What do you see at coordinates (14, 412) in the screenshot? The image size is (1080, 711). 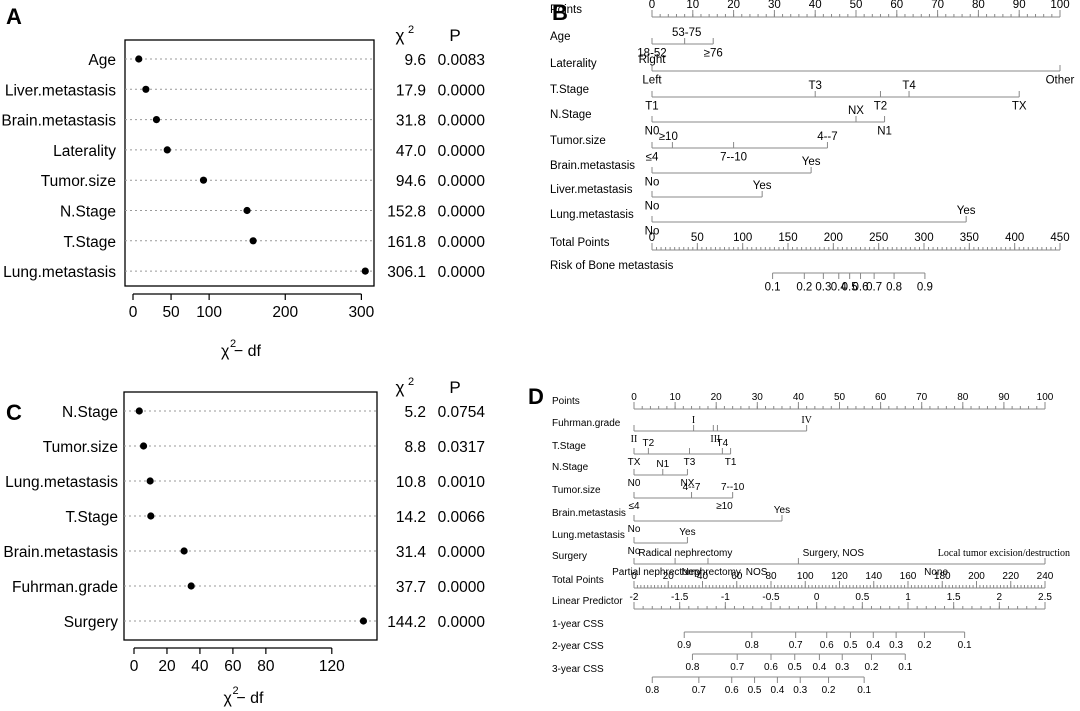 I see `panel-letter-c: C` at bounding box center [14, 412].